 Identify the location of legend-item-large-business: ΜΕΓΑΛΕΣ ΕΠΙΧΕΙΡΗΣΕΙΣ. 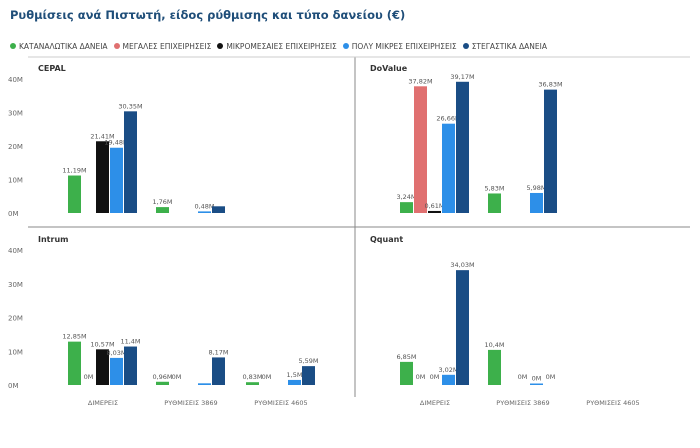
(162, 46).